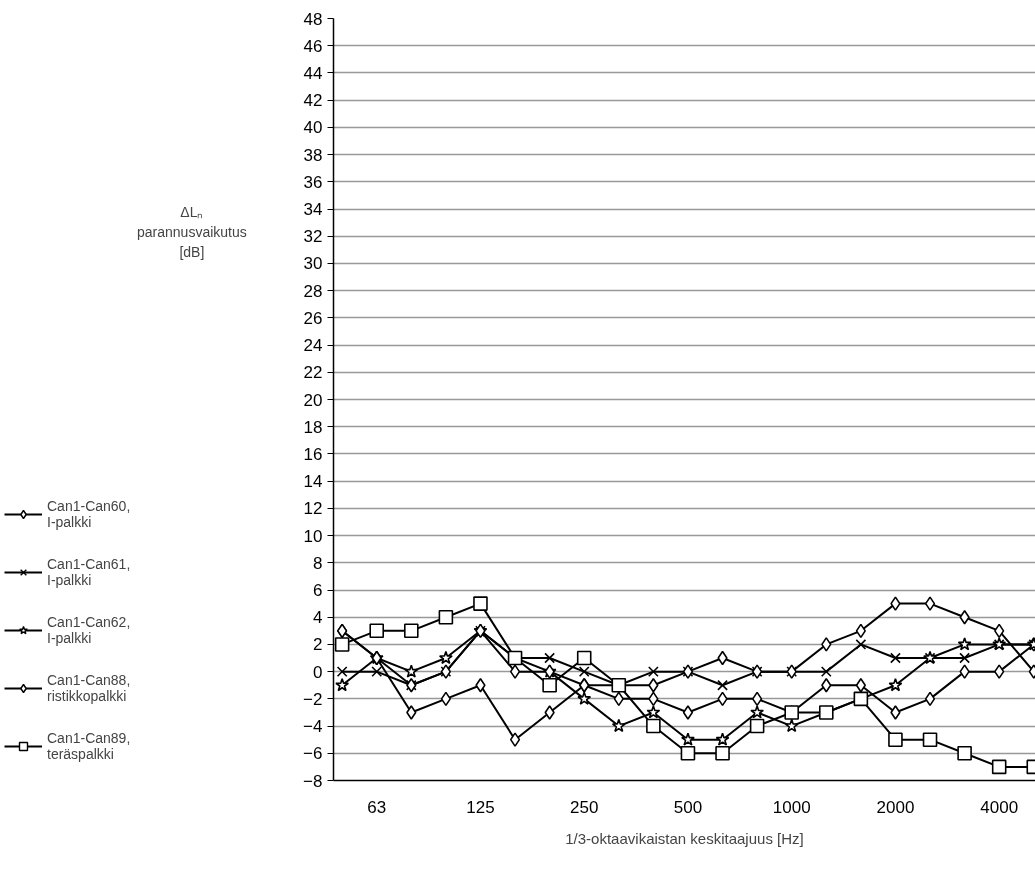 The height and width of the screenshot is (870, 1035). What do you see at coordinates (318, 672) in the screenshot?
I see `y-tick-label: 0` at bounding box center [318, 672].